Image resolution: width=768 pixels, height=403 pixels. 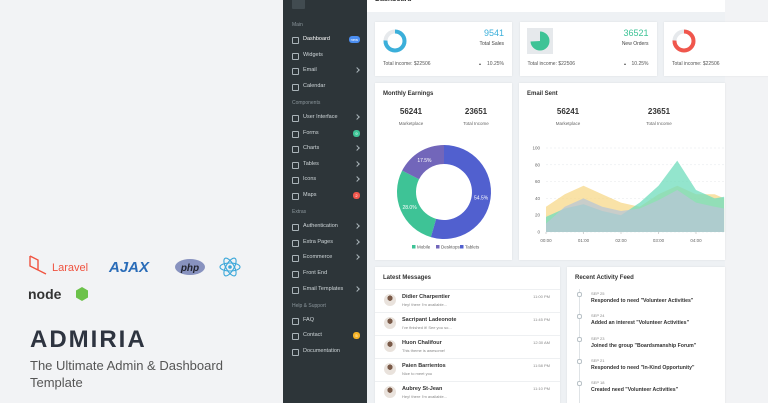 What do you see at coordinates (424, 366) in the screenshot?
I see `sender-name: Paien Barrientos` at bounding box center [424, 366].